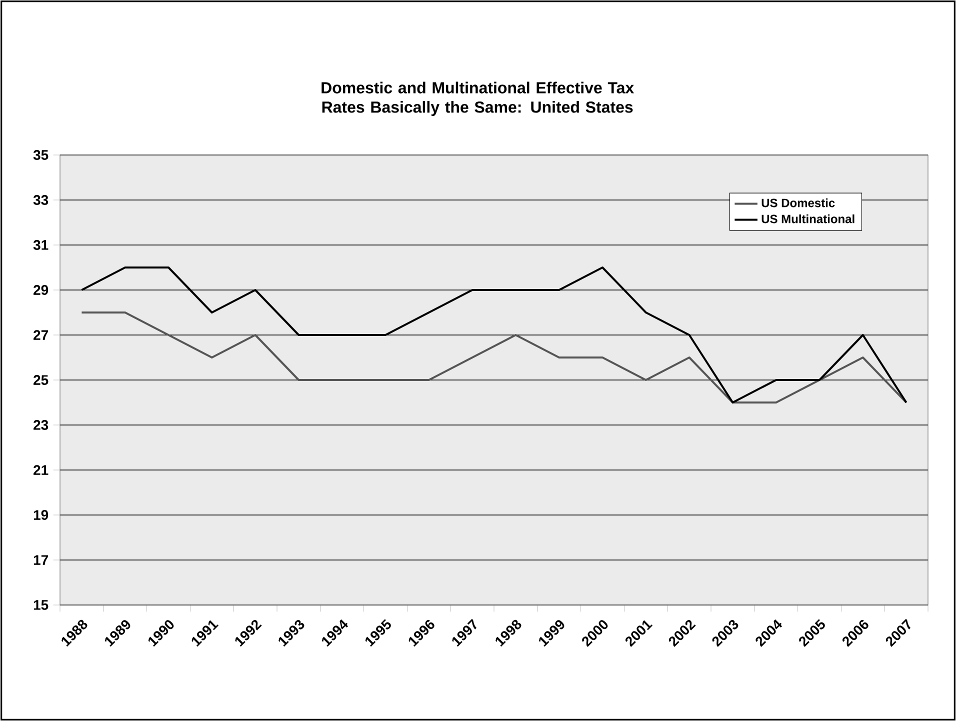 The height and width of the screenshot is (721, 956). Describe the element at coordinates (41, 425) in the screenshot. I see `y-tick-label: 23` at that location.